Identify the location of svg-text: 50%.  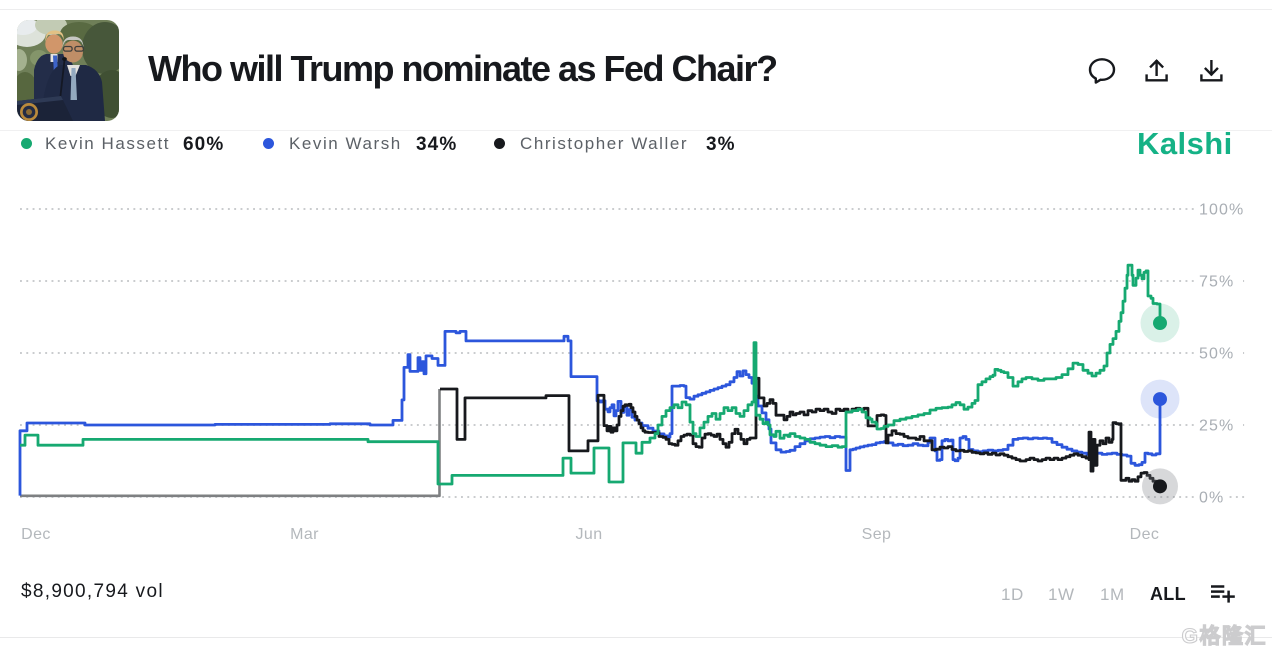
(1216, 354).